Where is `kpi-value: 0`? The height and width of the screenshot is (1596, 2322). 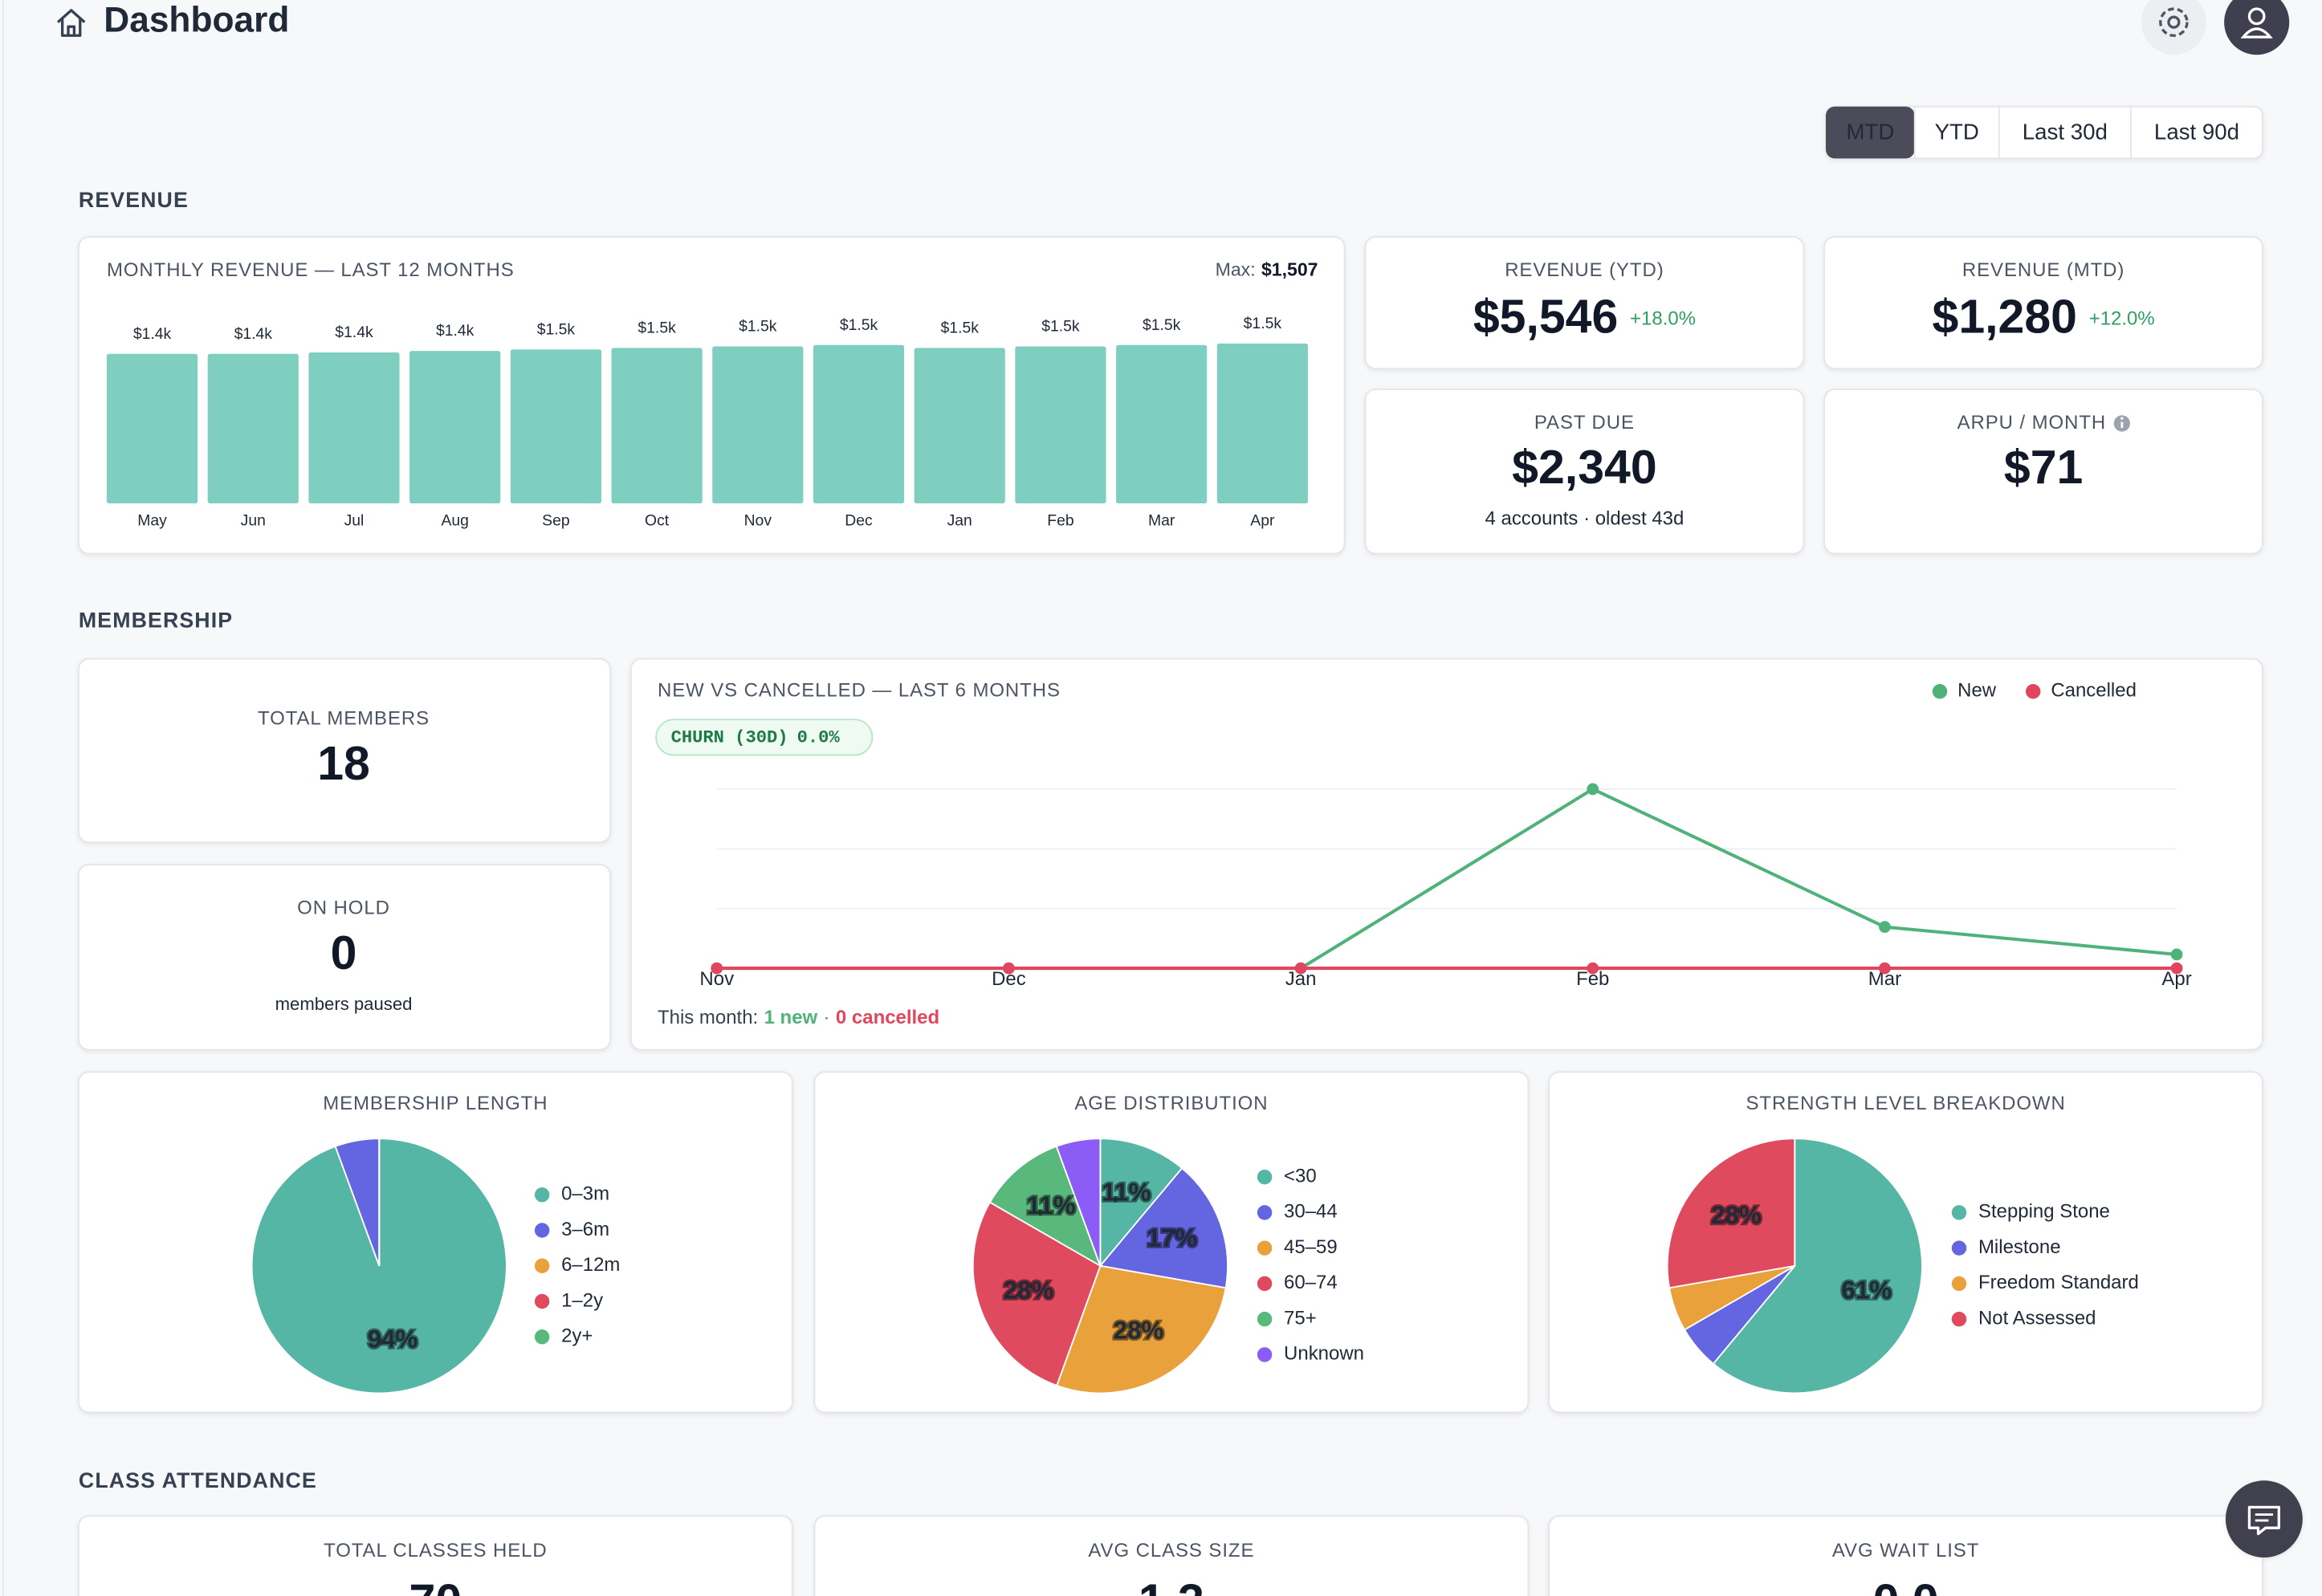
kpi-value: 0 is located at coordinates (344, 953).